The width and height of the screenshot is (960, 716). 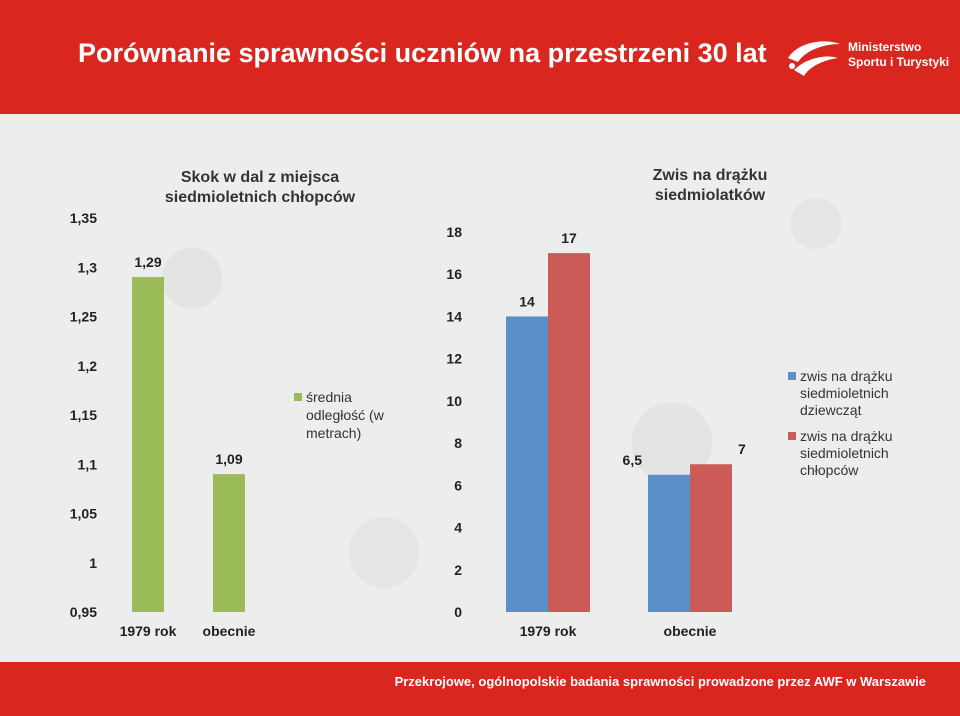 What do you see at coordinates (83, 317) in the screenshot?
I see `long-jump-y-tick-label: 1,25` at bounding box center [83, 317].